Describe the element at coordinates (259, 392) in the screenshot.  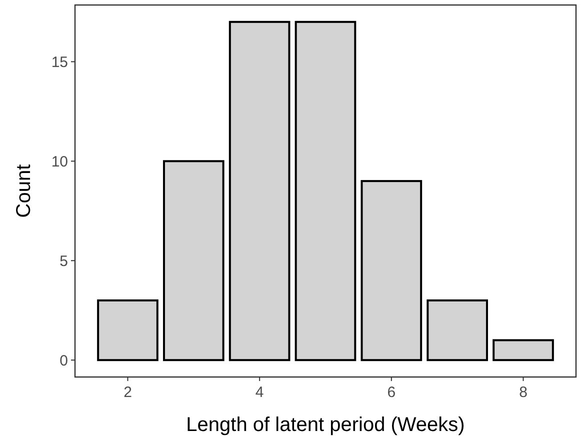
I see `x-tick-label: 4` at that location.